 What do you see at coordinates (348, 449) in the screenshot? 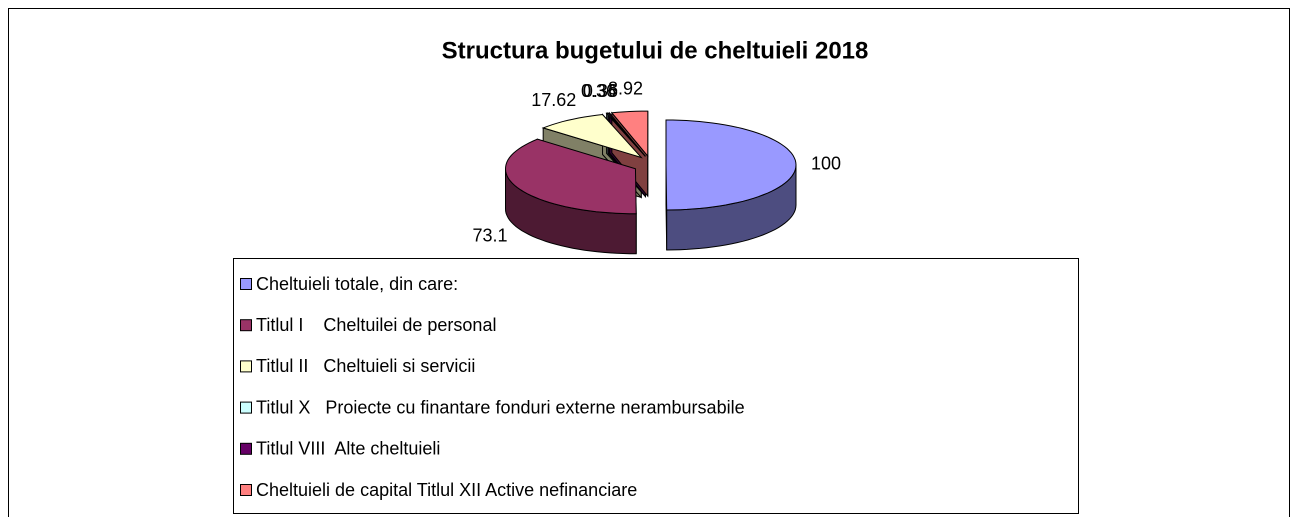
I see `legend-label: Titlul VIII Alte cheltuieli` at bounding box center [348, 449].